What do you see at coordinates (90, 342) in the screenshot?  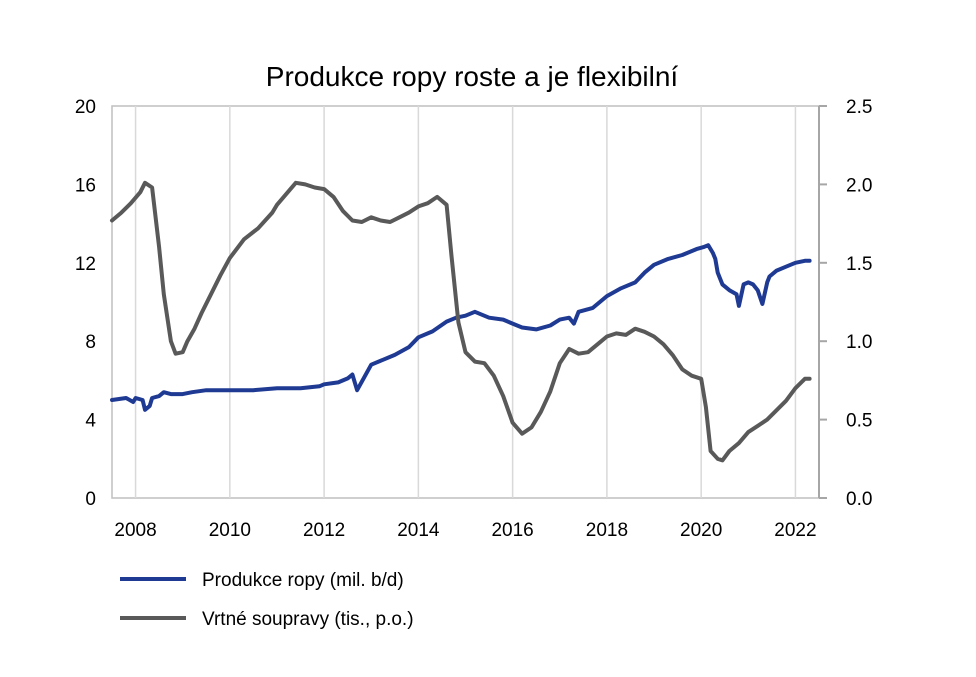 I see `left-tick-label: 8` at bounding box center [90, 342].